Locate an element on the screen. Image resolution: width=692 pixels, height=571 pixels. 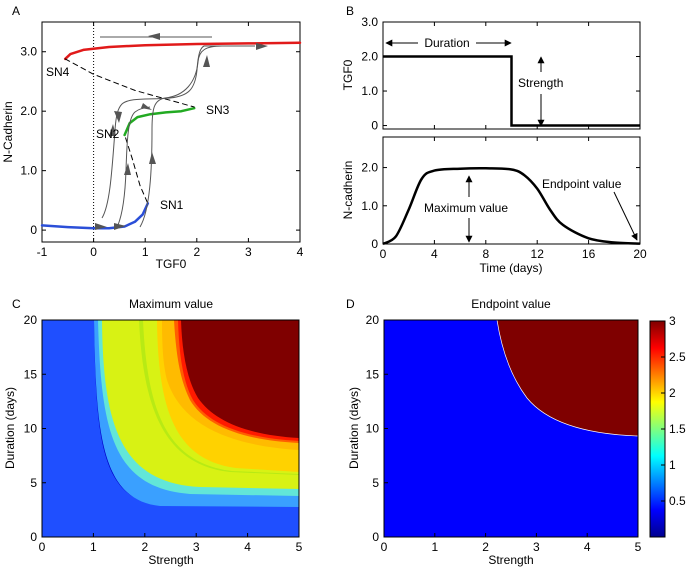
d-region-high is located at coordinates (567, 378).